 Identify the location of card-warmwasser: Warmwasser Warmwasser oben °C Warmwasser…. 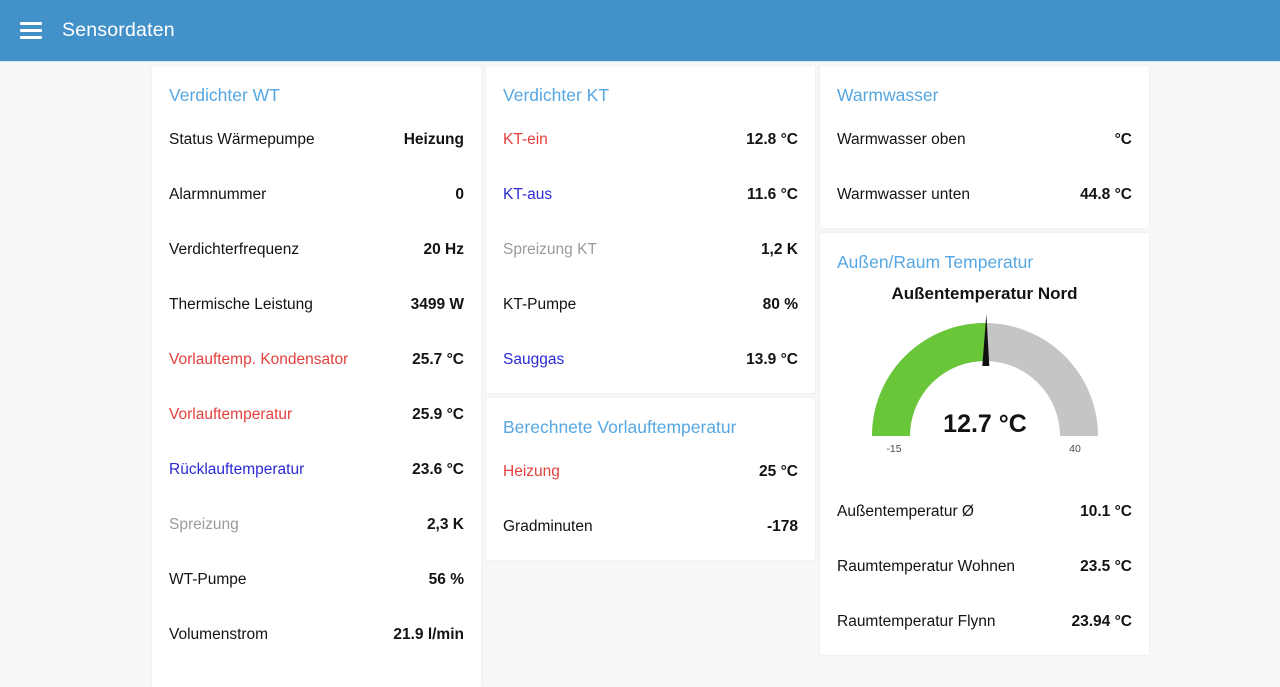
(984, 147).